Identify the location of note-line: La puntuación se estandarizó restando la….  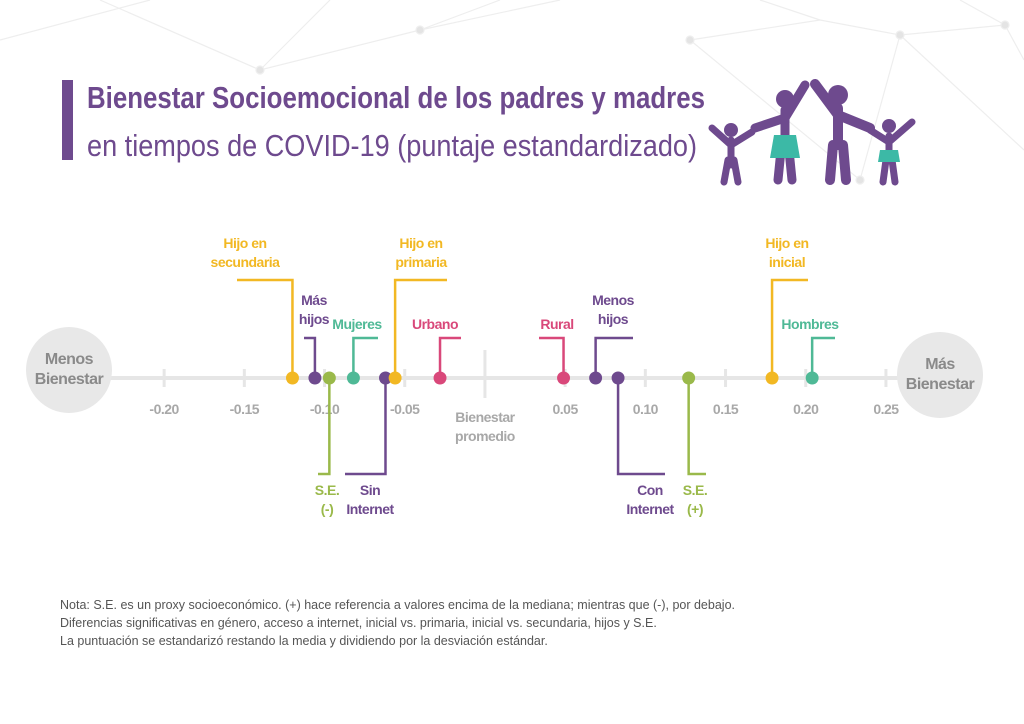
(304, 641).